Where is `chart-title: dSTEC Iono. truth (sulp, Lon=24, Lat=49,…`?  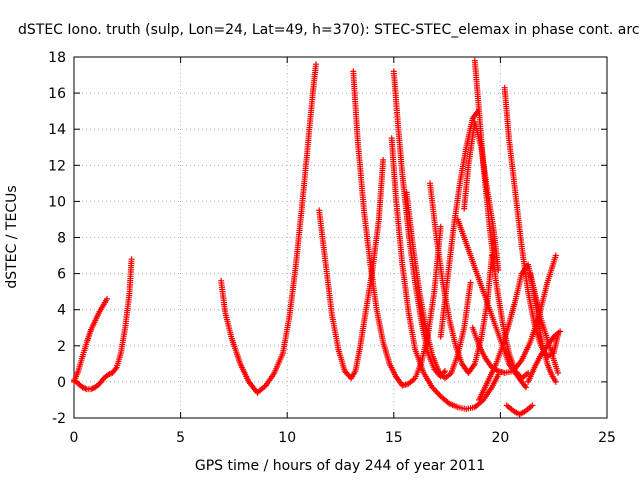 chart-title: dSTEC Iono. truth (sulp, Lon=24, Lat=49,… is located at coordinates (329, 30).